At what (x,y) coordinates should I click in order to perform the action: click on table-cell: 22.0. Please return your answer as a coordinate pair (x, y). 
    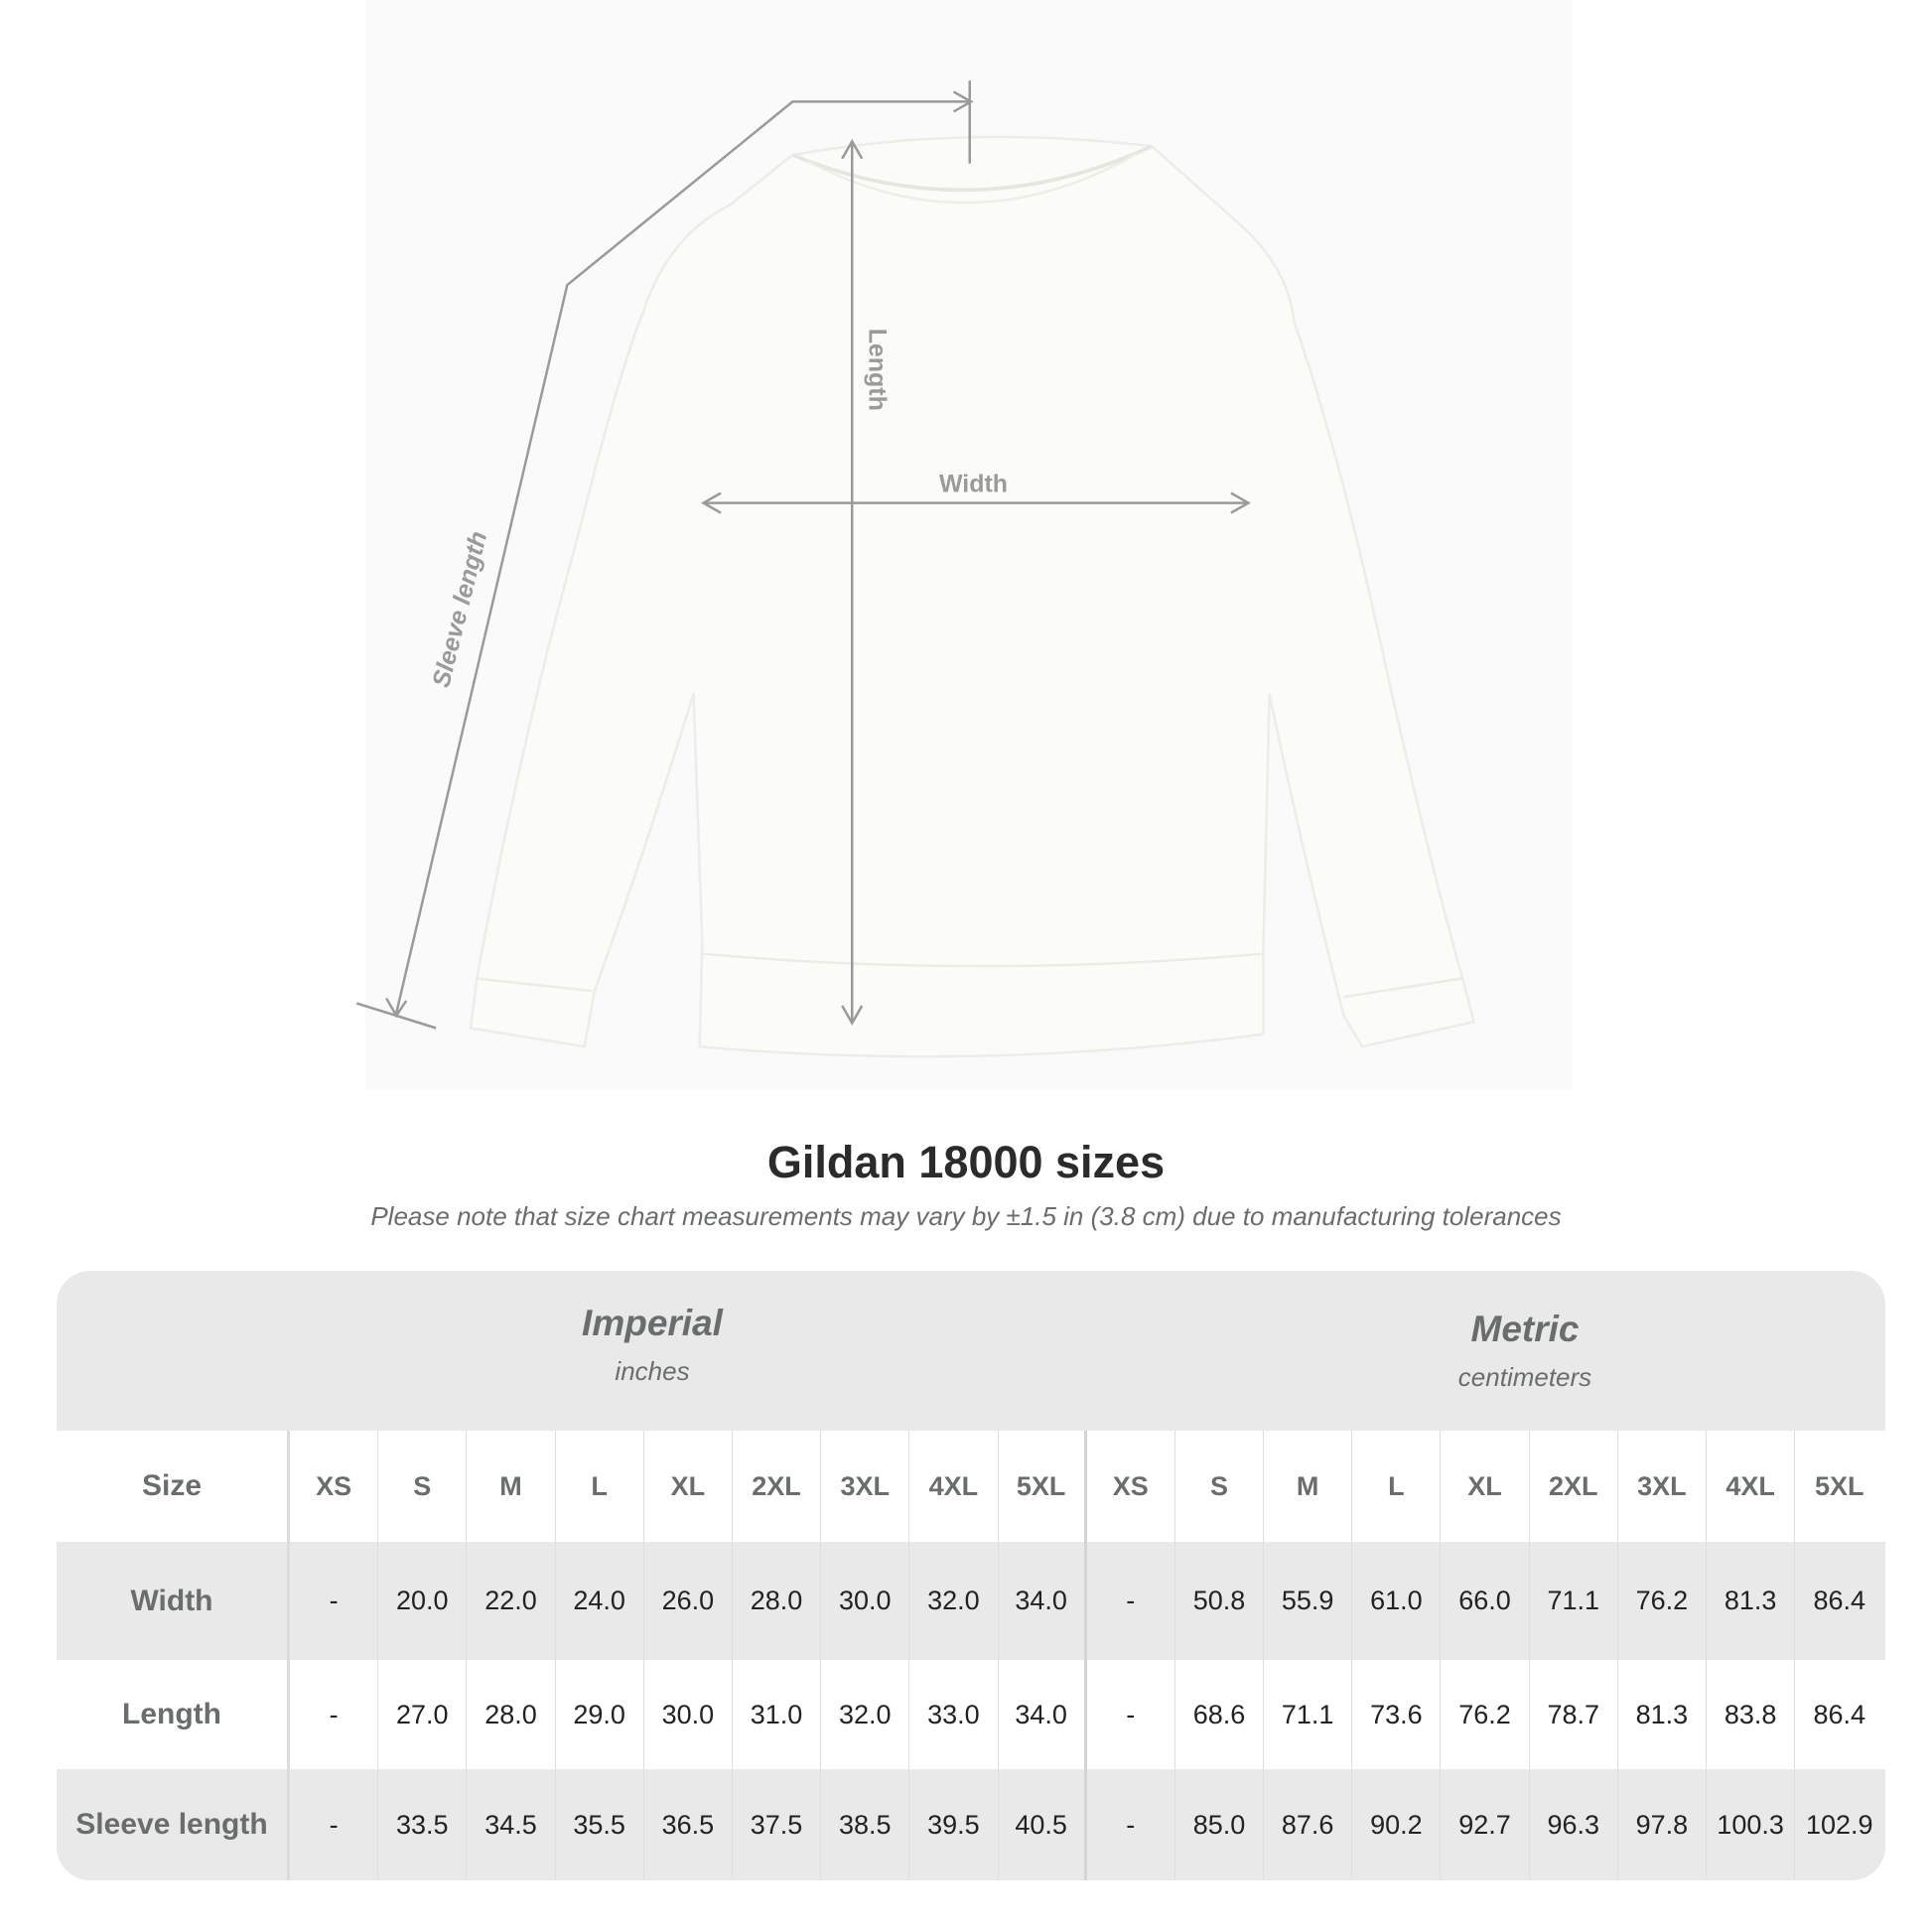
    Looking at the image, I should click on (512, 1601).